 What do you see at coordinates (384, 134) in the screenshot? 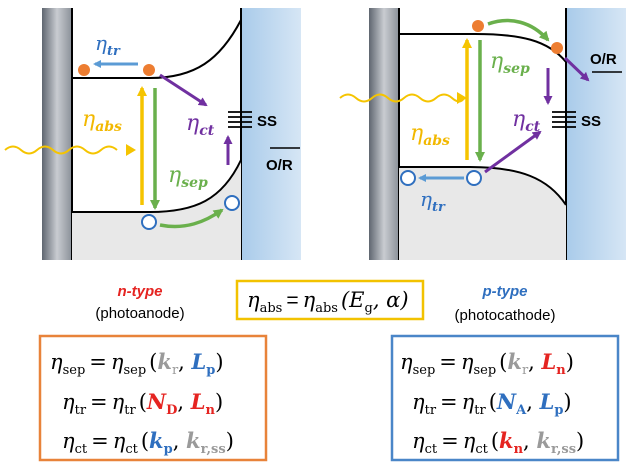
I see `back-contact-right` at bounding box center [384, 134].